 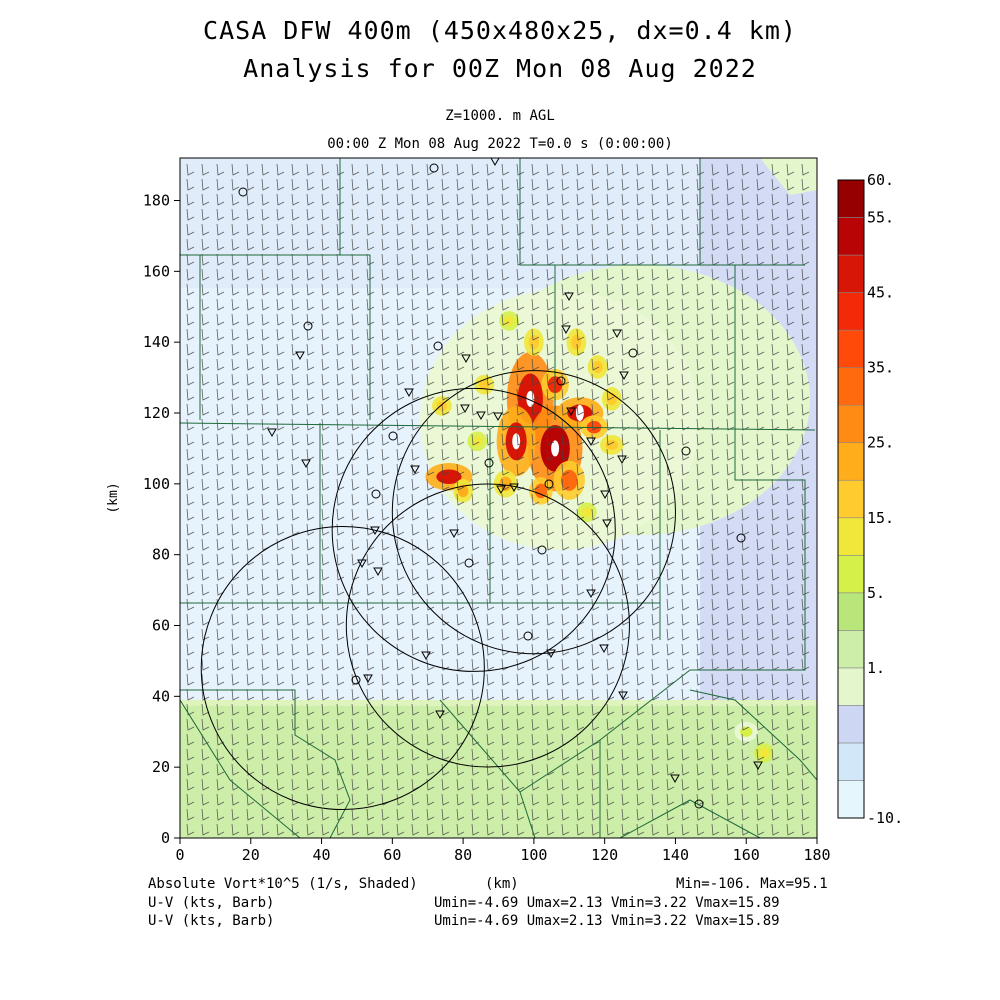 I want to click on colorbar-label: -10., so click(x=885, y=818).